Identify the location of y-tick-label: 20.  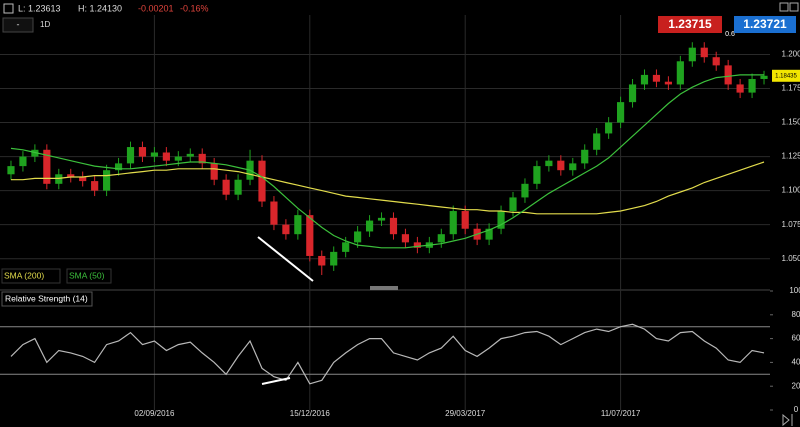
(796, 385).